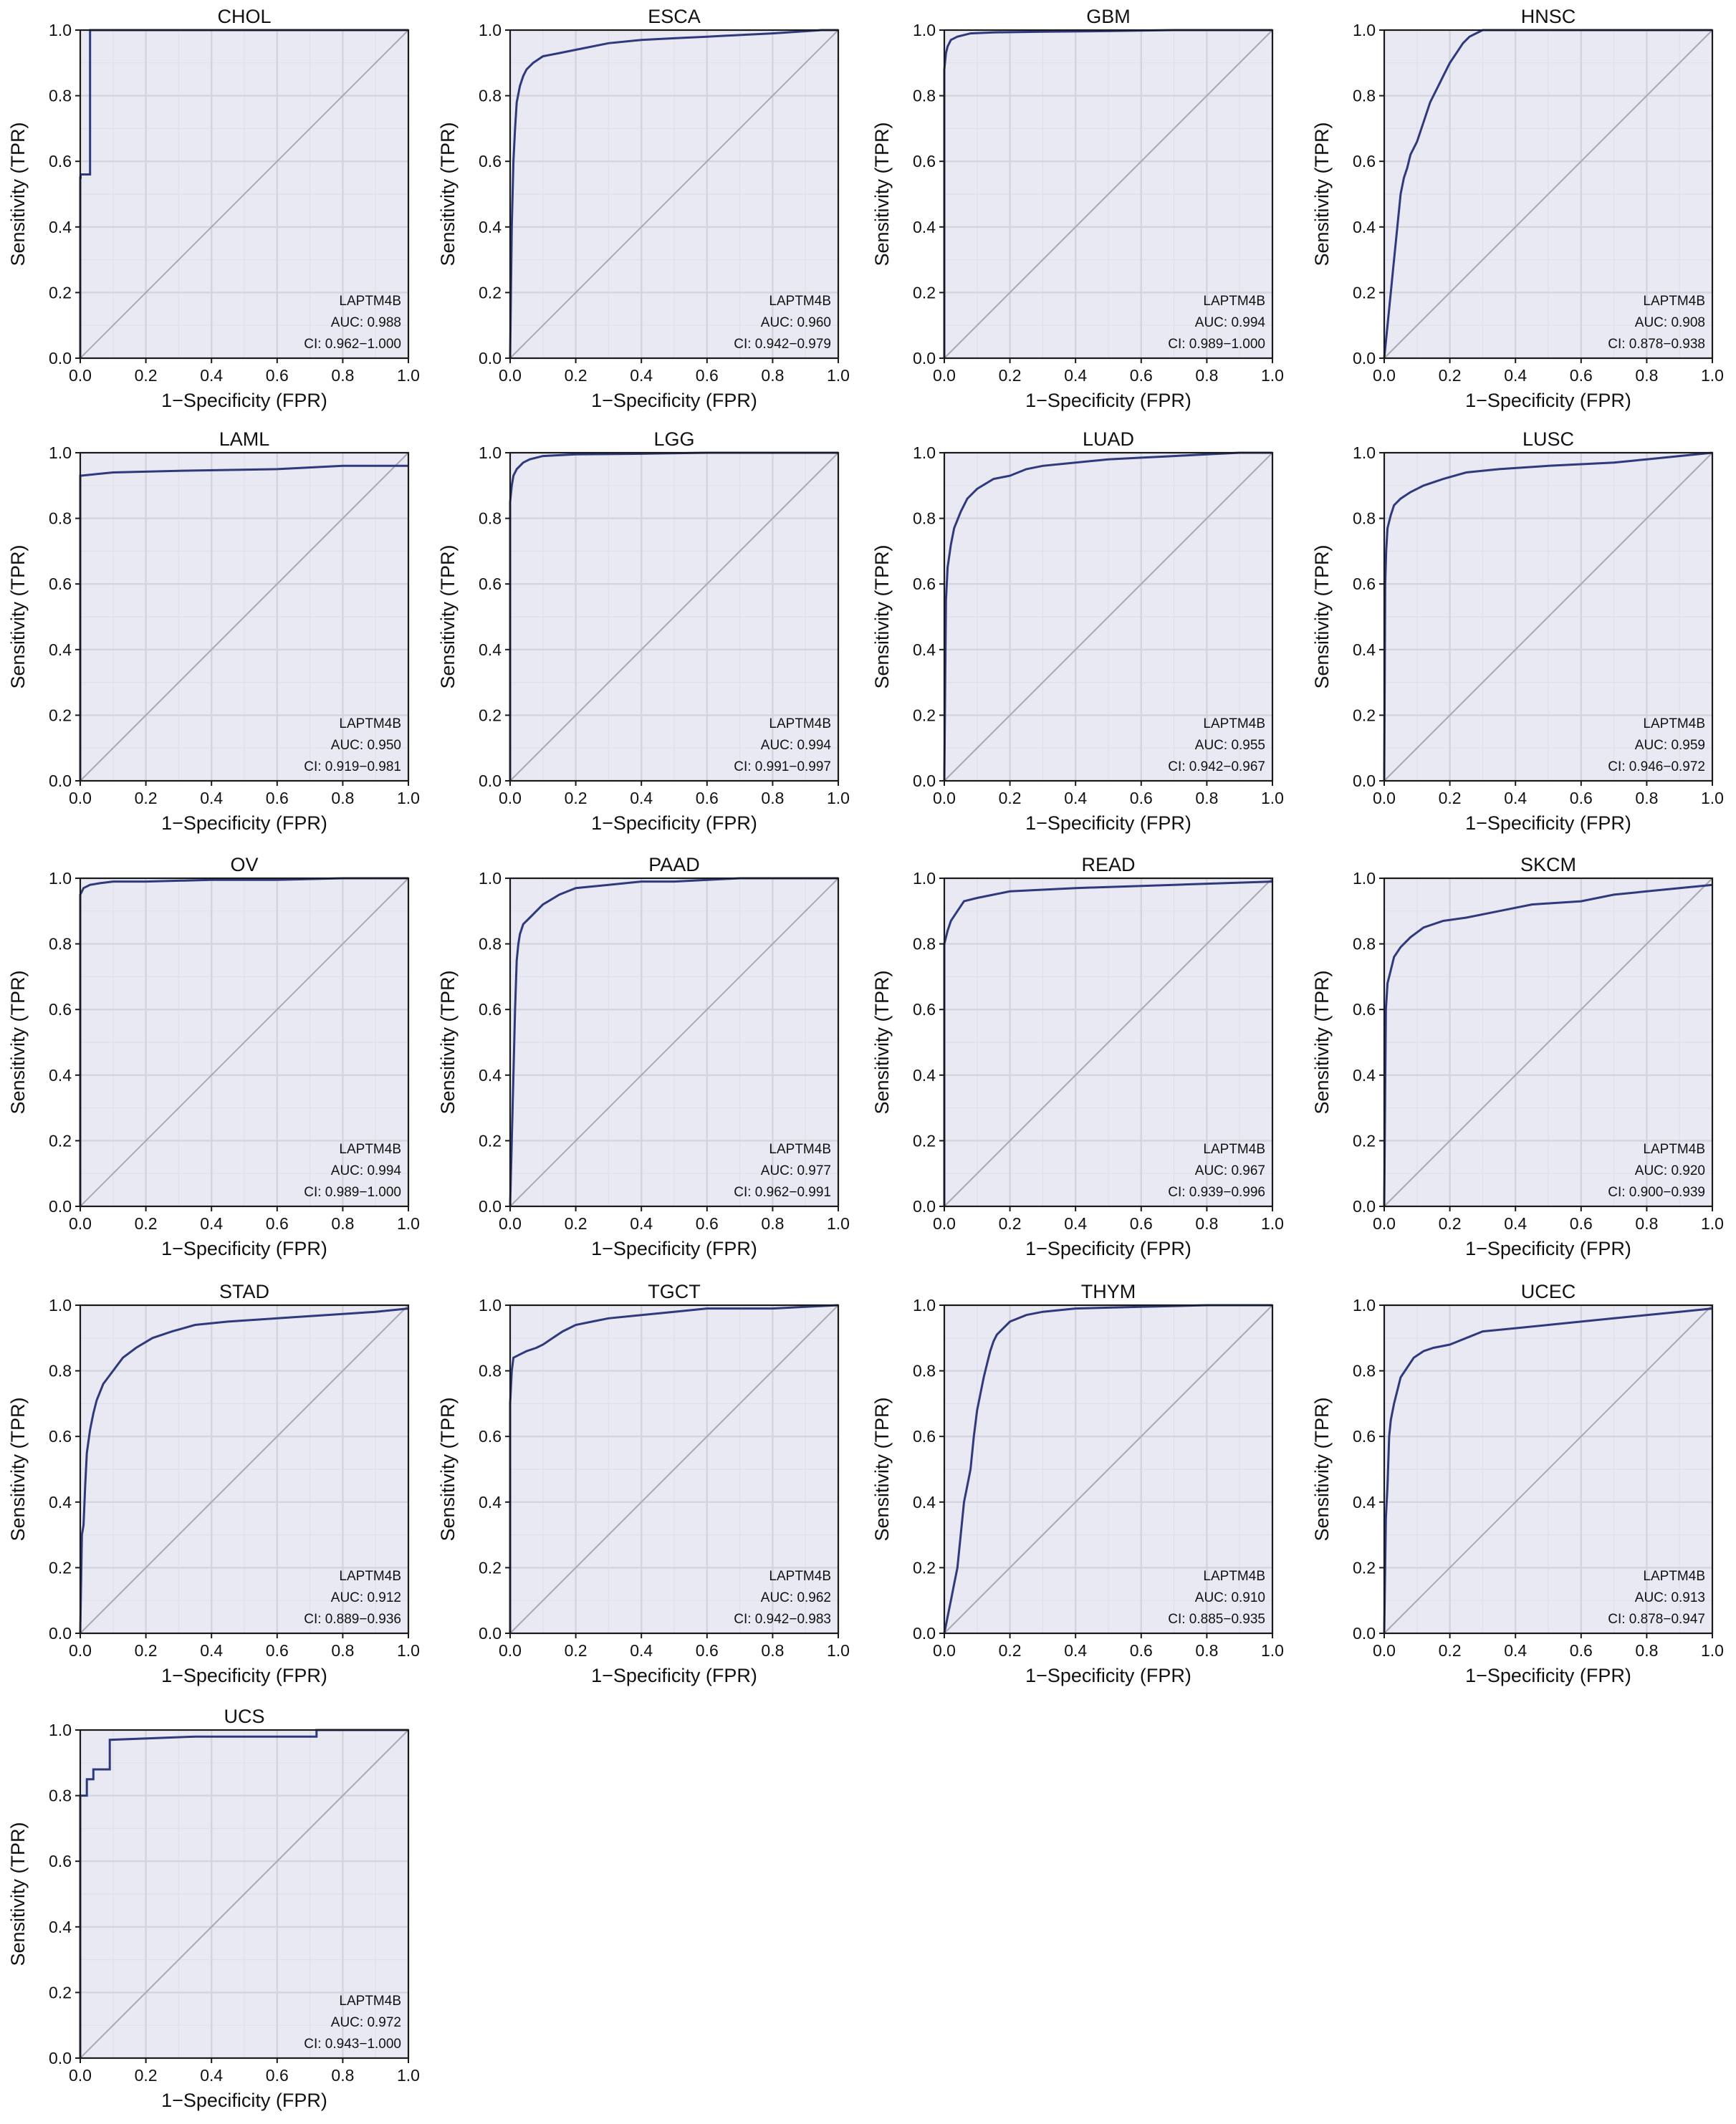  I want to click on panel-title: LUAD, so click(1108, 439).